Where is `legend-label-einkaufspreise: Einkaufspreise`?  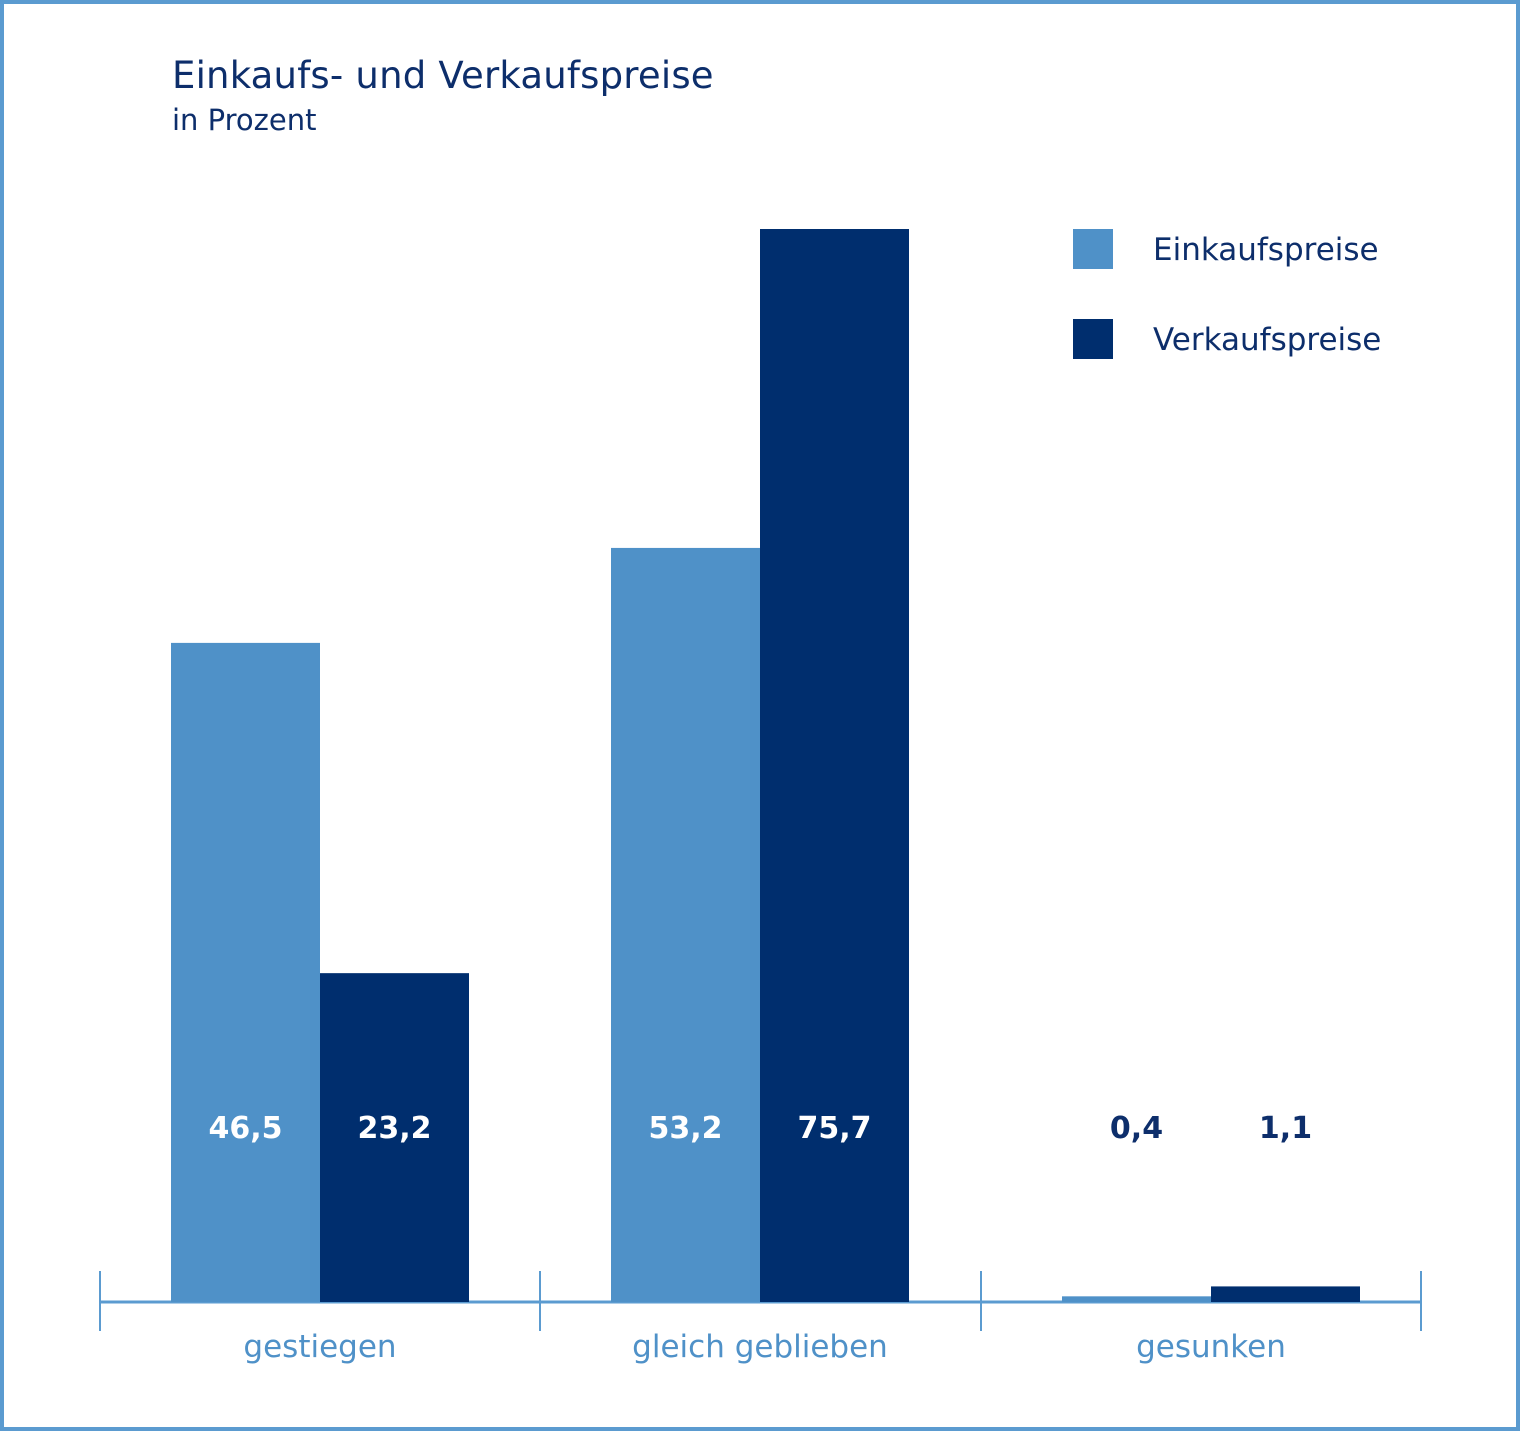
legend-label-einkaufspreise: Einkaufspreise is located at coordinates (1266, 250).